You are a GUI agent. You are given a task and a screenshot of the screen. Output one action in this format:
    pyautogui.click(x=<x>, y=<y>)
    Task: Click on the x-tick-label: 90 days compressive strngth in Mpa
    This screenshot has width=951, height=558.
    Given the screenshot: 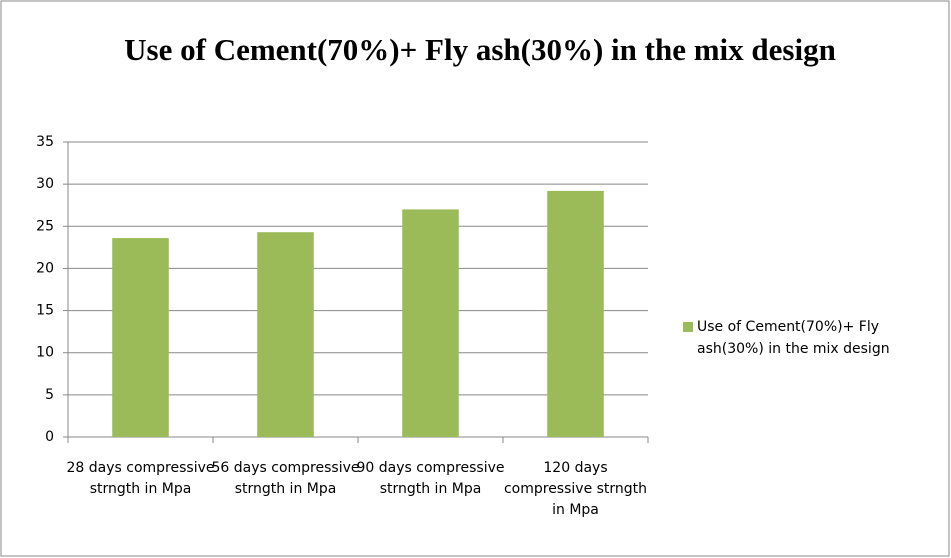 What is the action you would take?
    pyautogui.click(x=430, y=478)
    